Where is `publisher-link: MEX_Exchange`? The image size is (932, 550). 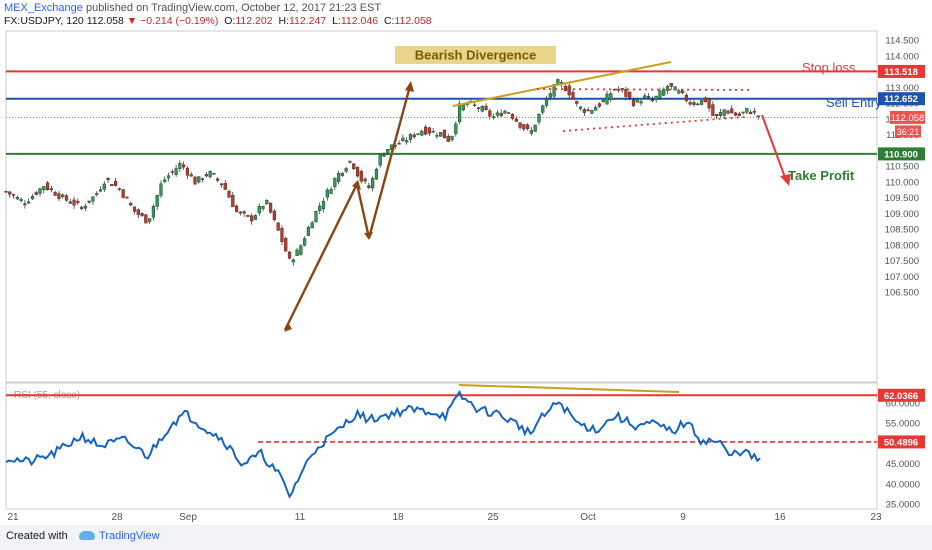
publisher-link: MEX_Exchange is located at coordinates (43, 8).